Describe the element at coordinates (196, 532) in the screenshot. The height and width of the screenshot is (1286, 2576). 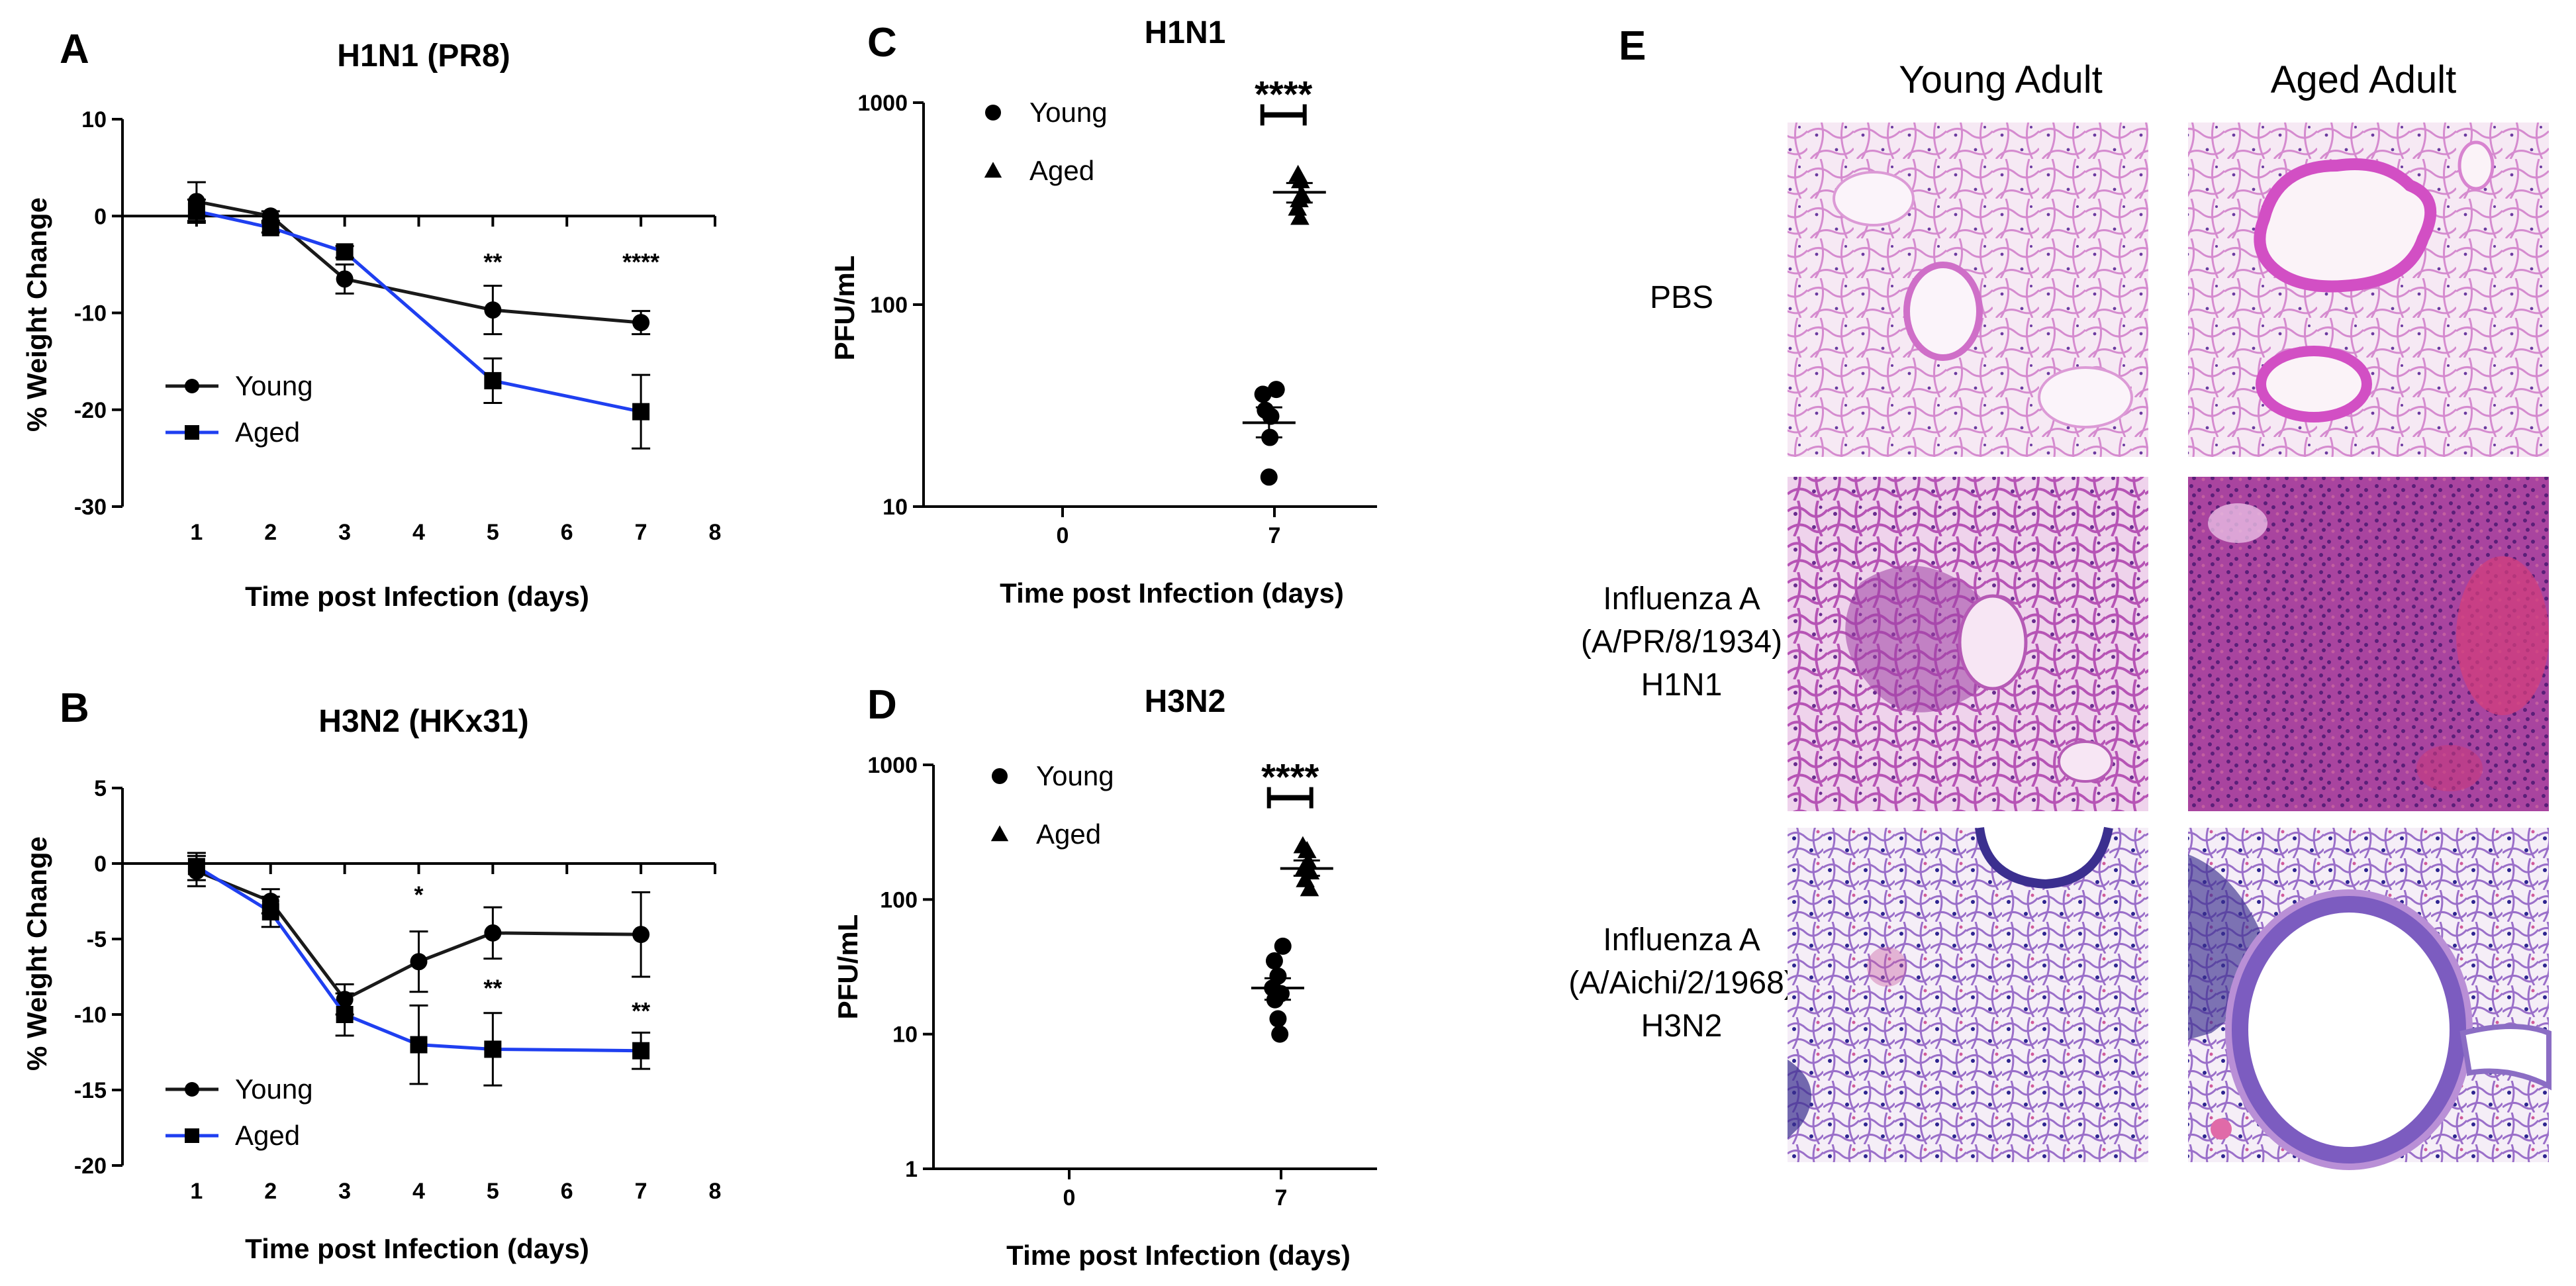
I see `x-tick-label-a: 1` at that location.